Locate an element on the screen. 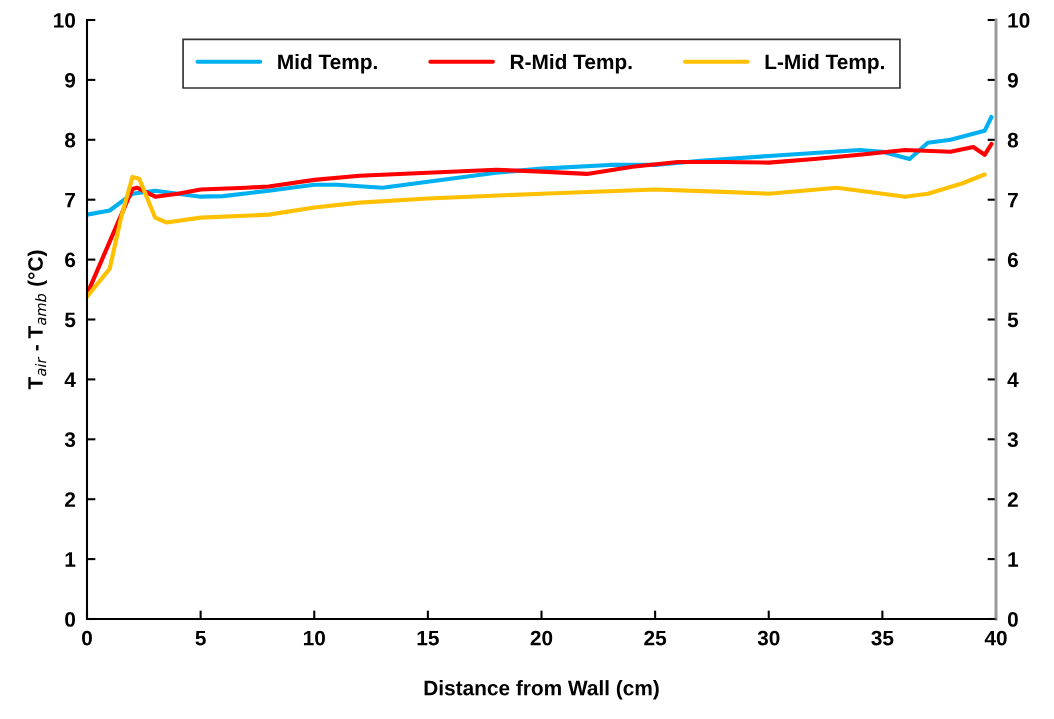 This screenshot has width=1054, height=719. x-tick-label: 5 is located at coordinates (200, 638).